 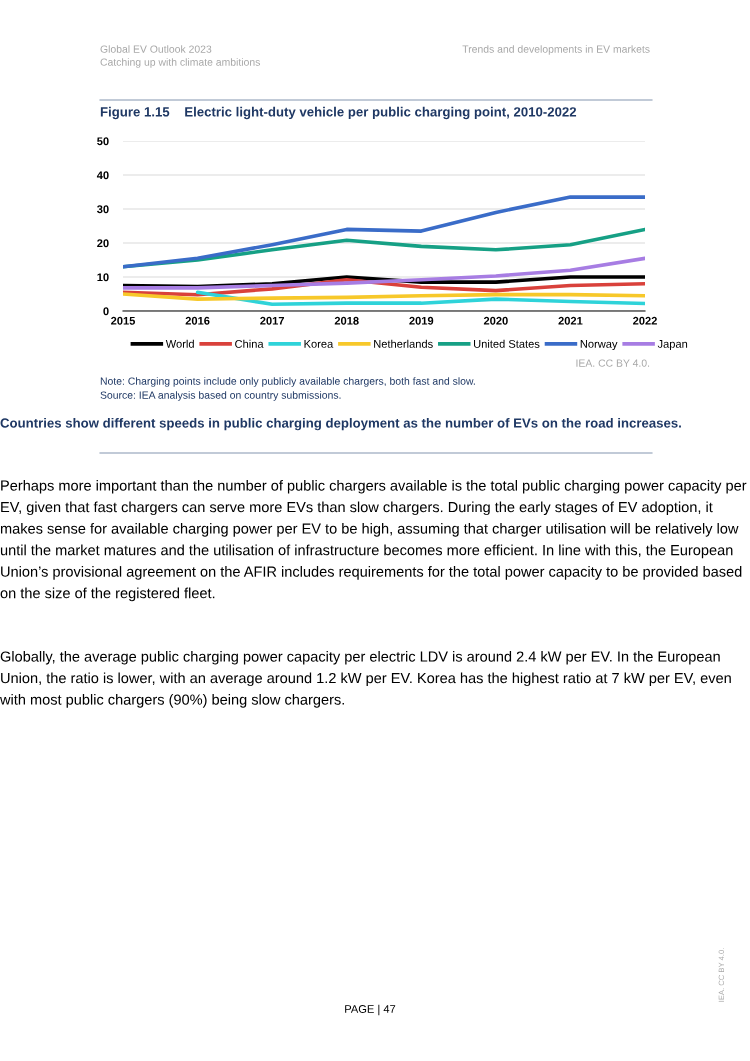 I want to click on x-tick-label: 2017, so click(x=272, y=320).